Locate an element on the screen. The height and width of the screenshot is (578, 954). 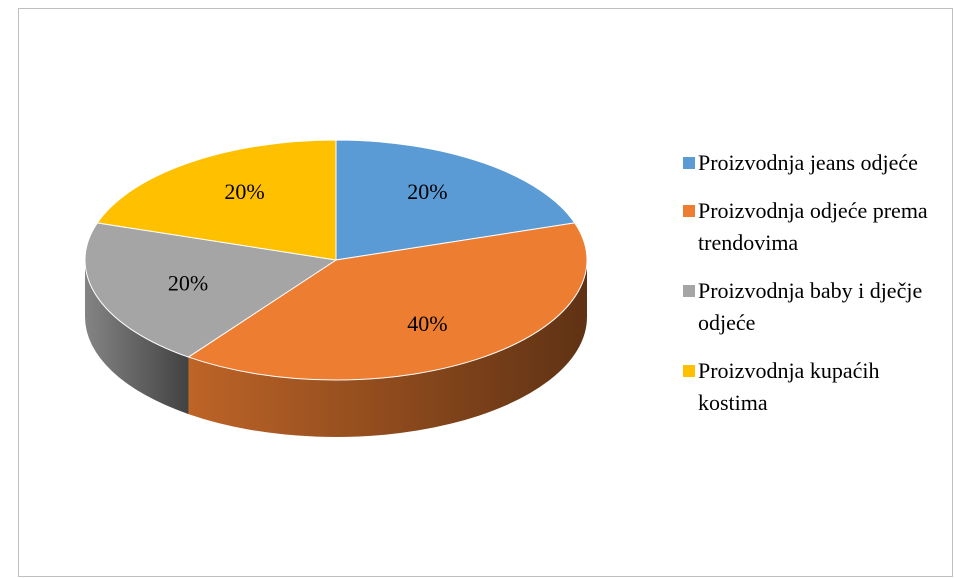
legend-item: Proizvodnja odjeće prema trendovima is located at coordinates (815, 227).